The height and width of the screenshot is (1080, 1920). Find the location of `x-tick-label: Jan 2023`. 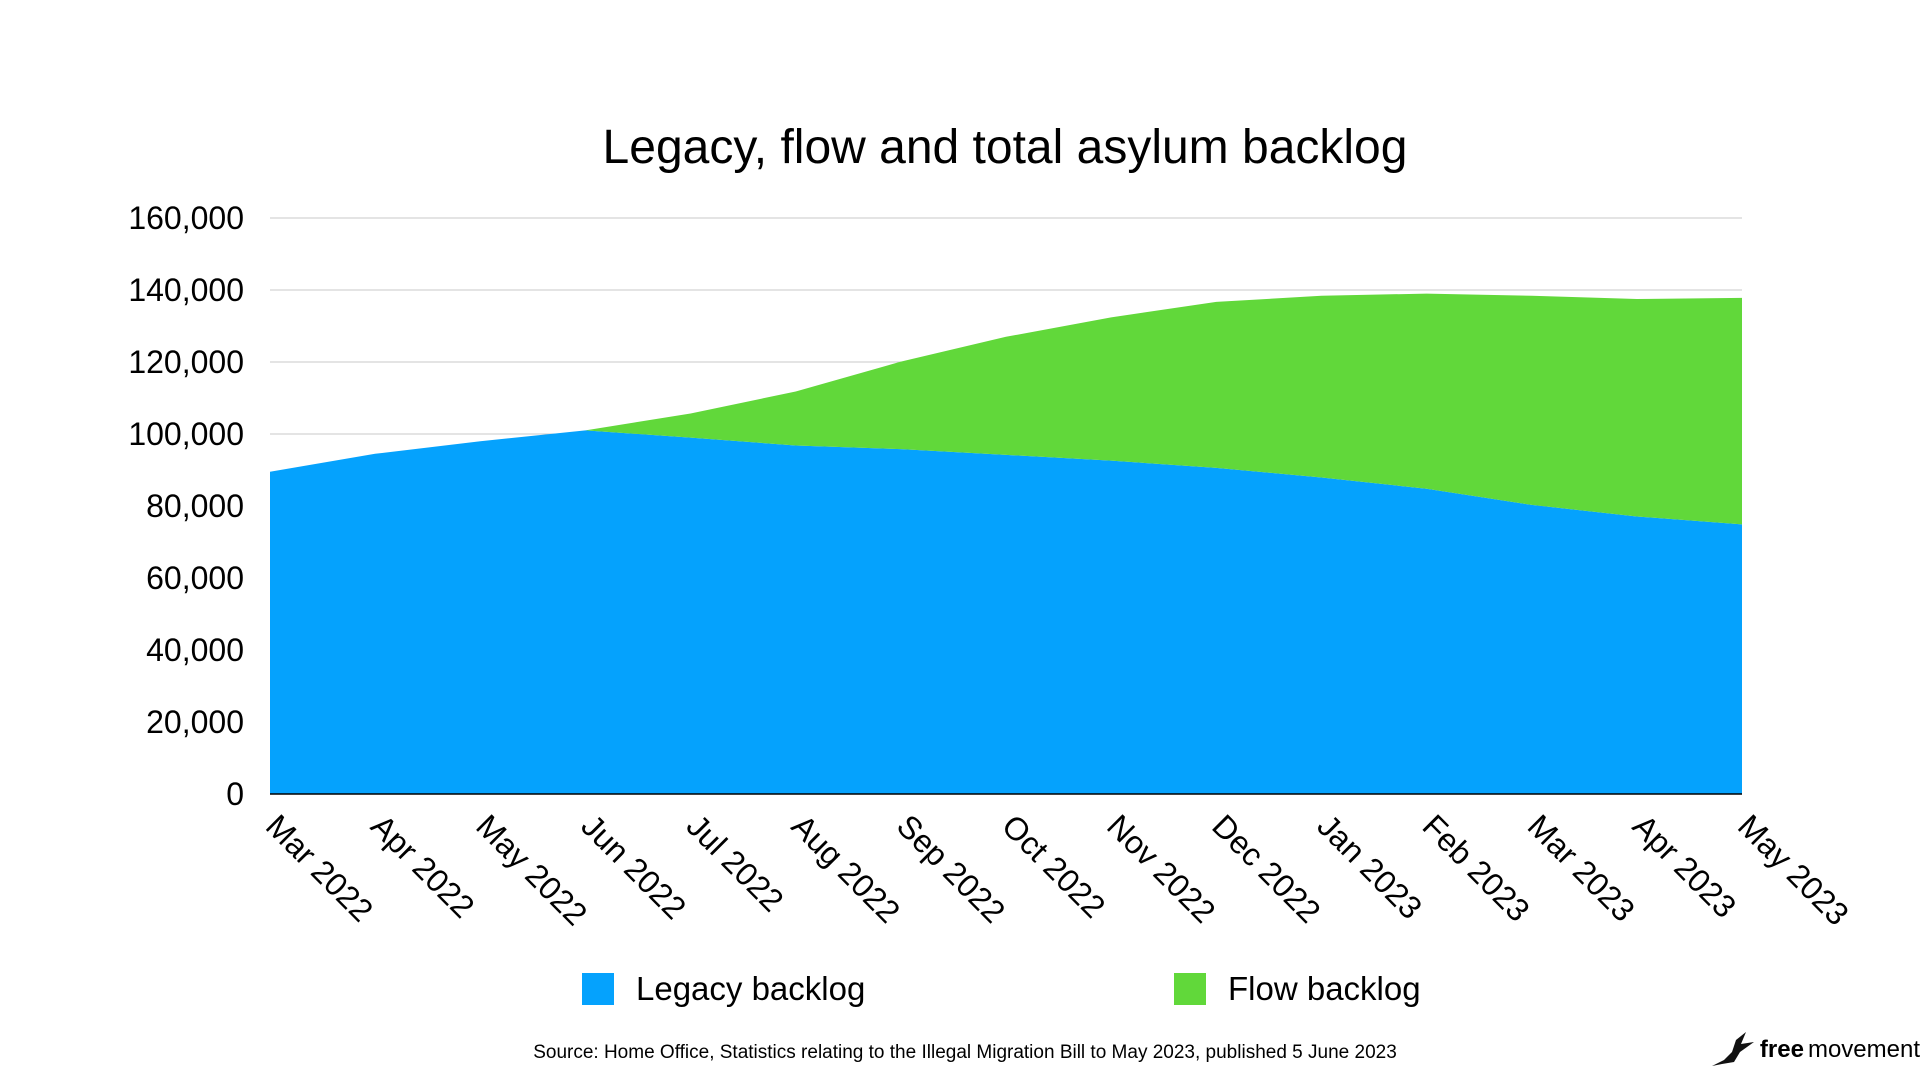

x-tick-label: Jan 2023 is located at coordinates (1369, 866).